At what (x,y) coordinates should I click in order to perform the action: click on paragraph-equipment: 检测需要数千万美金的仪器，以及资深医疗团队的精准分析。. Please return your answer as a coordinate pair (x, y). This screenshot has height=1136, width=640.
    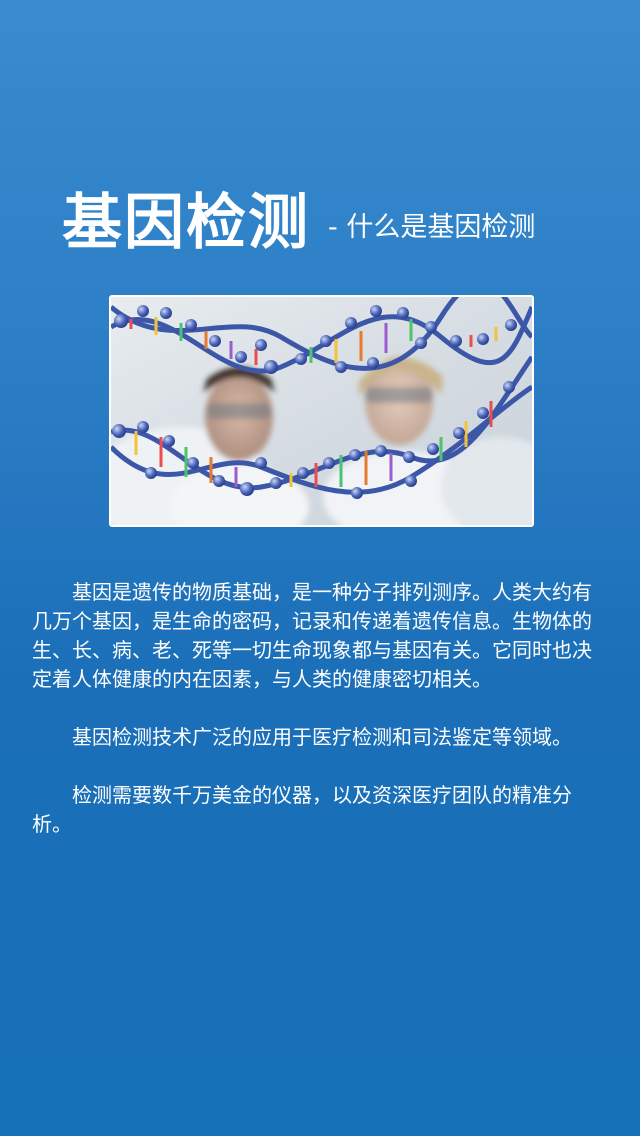
    Looking at the image, I should click on (302, 809).